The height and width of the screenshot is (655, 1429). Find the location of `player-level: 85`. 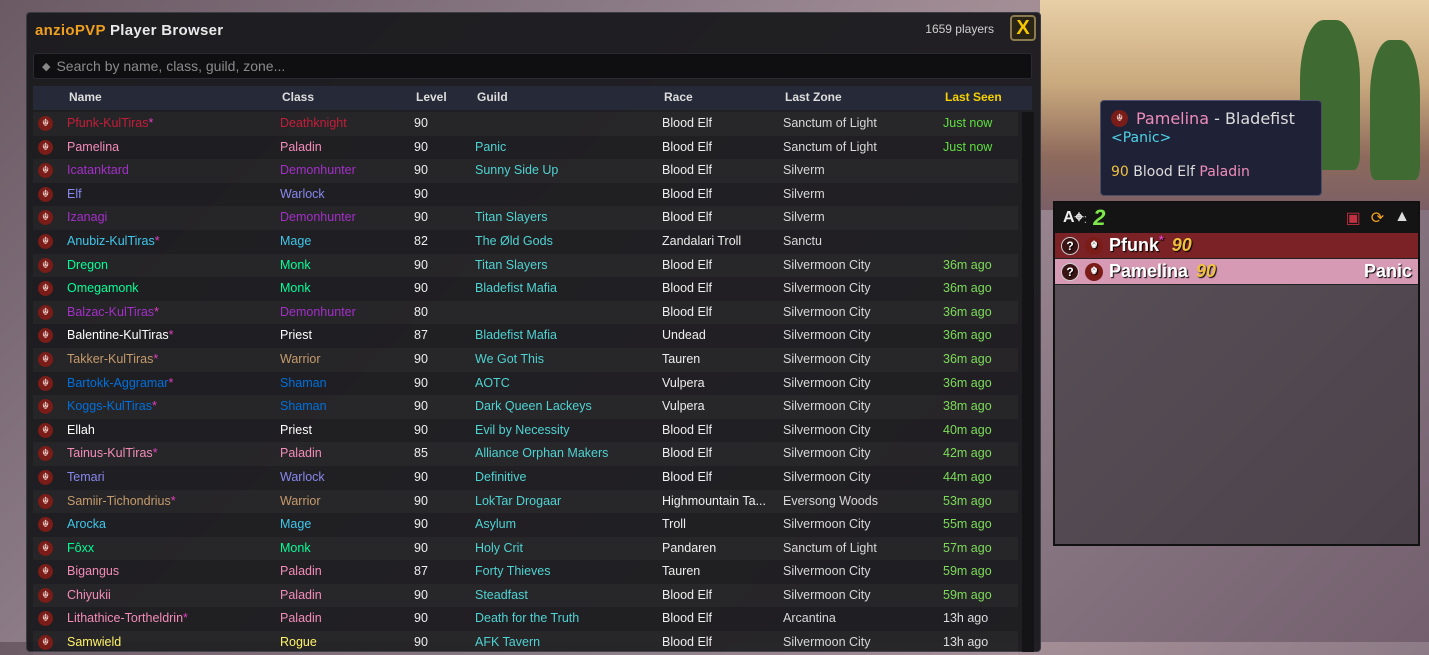

player-level: 85 is located at coordinates (421, 453).